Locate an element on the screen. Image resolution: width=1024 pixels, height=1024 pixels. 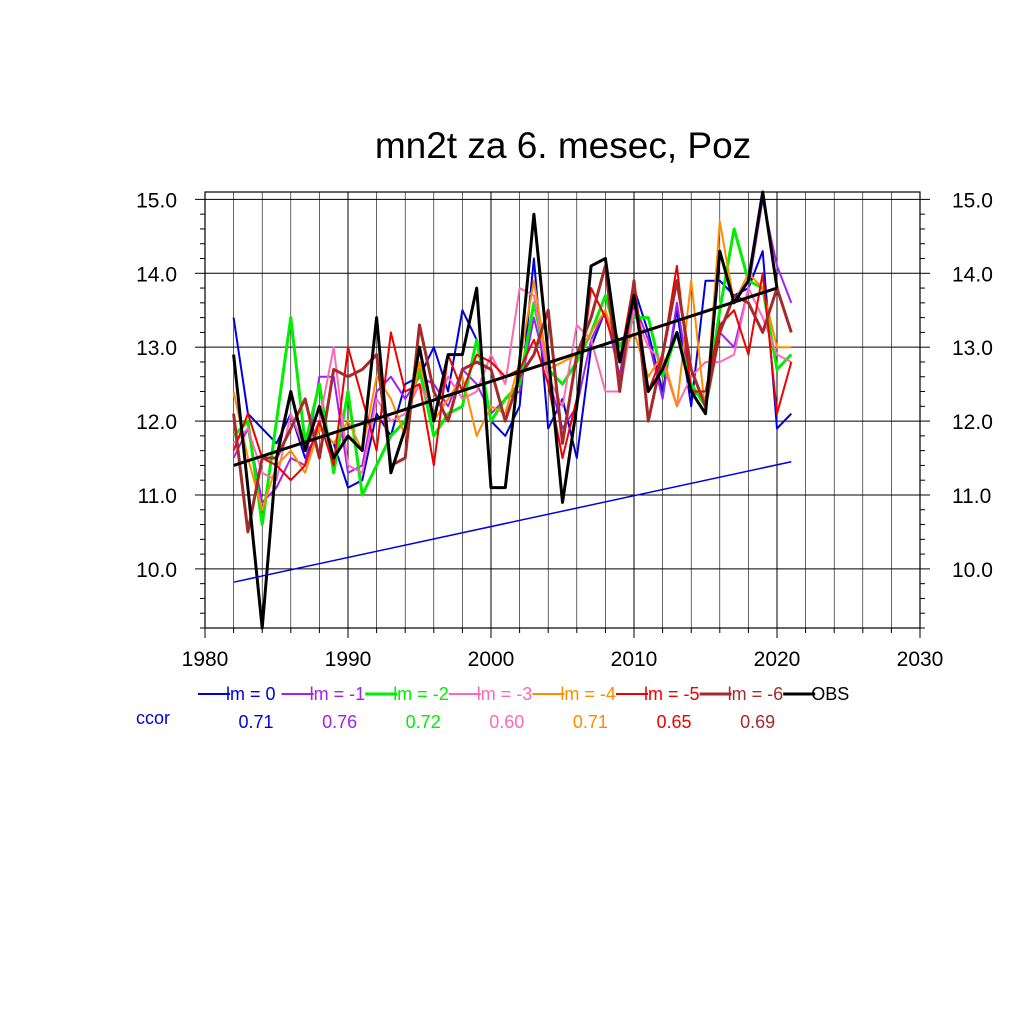
ccor-value: 0.65 is located at coordinates (673, 722).